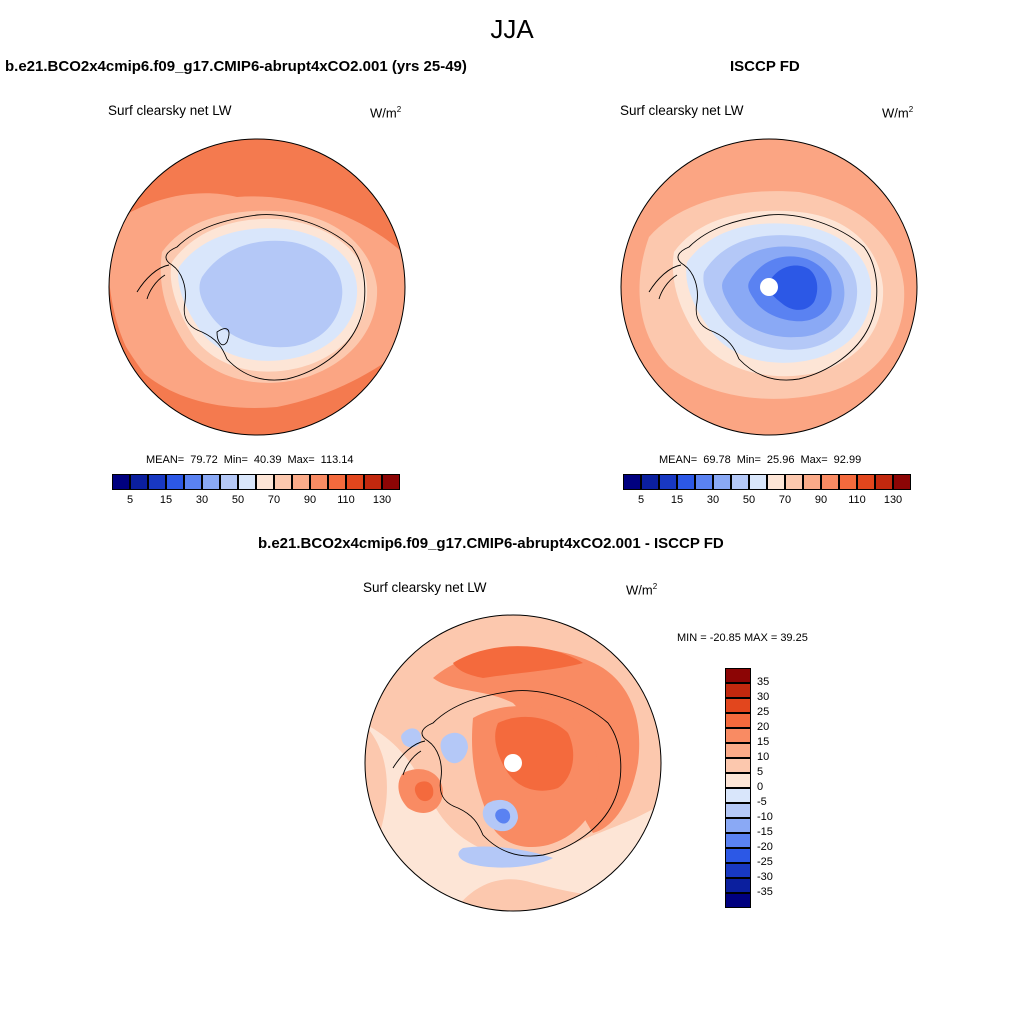 The image size is (1024, 1024). I want to click on panel-2-variable-label: Surf clearsky net LW, so click(682, 110).